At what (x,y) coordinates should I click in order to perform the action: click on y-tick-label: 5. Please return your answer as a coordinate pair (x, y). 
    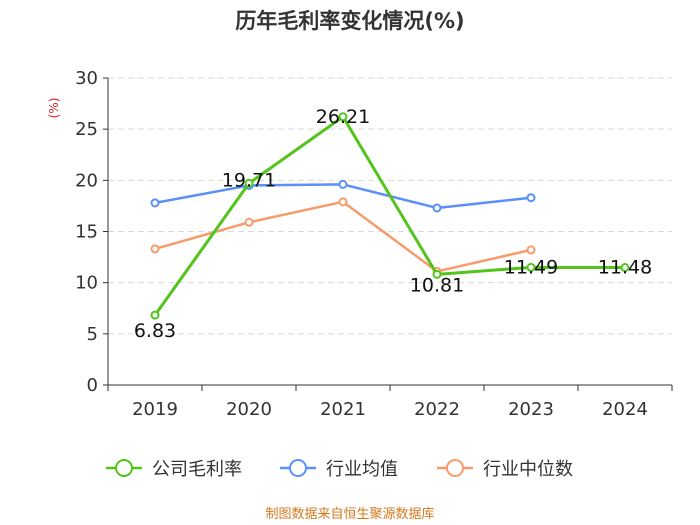
    Looking at the image, I should click on (92, 334).